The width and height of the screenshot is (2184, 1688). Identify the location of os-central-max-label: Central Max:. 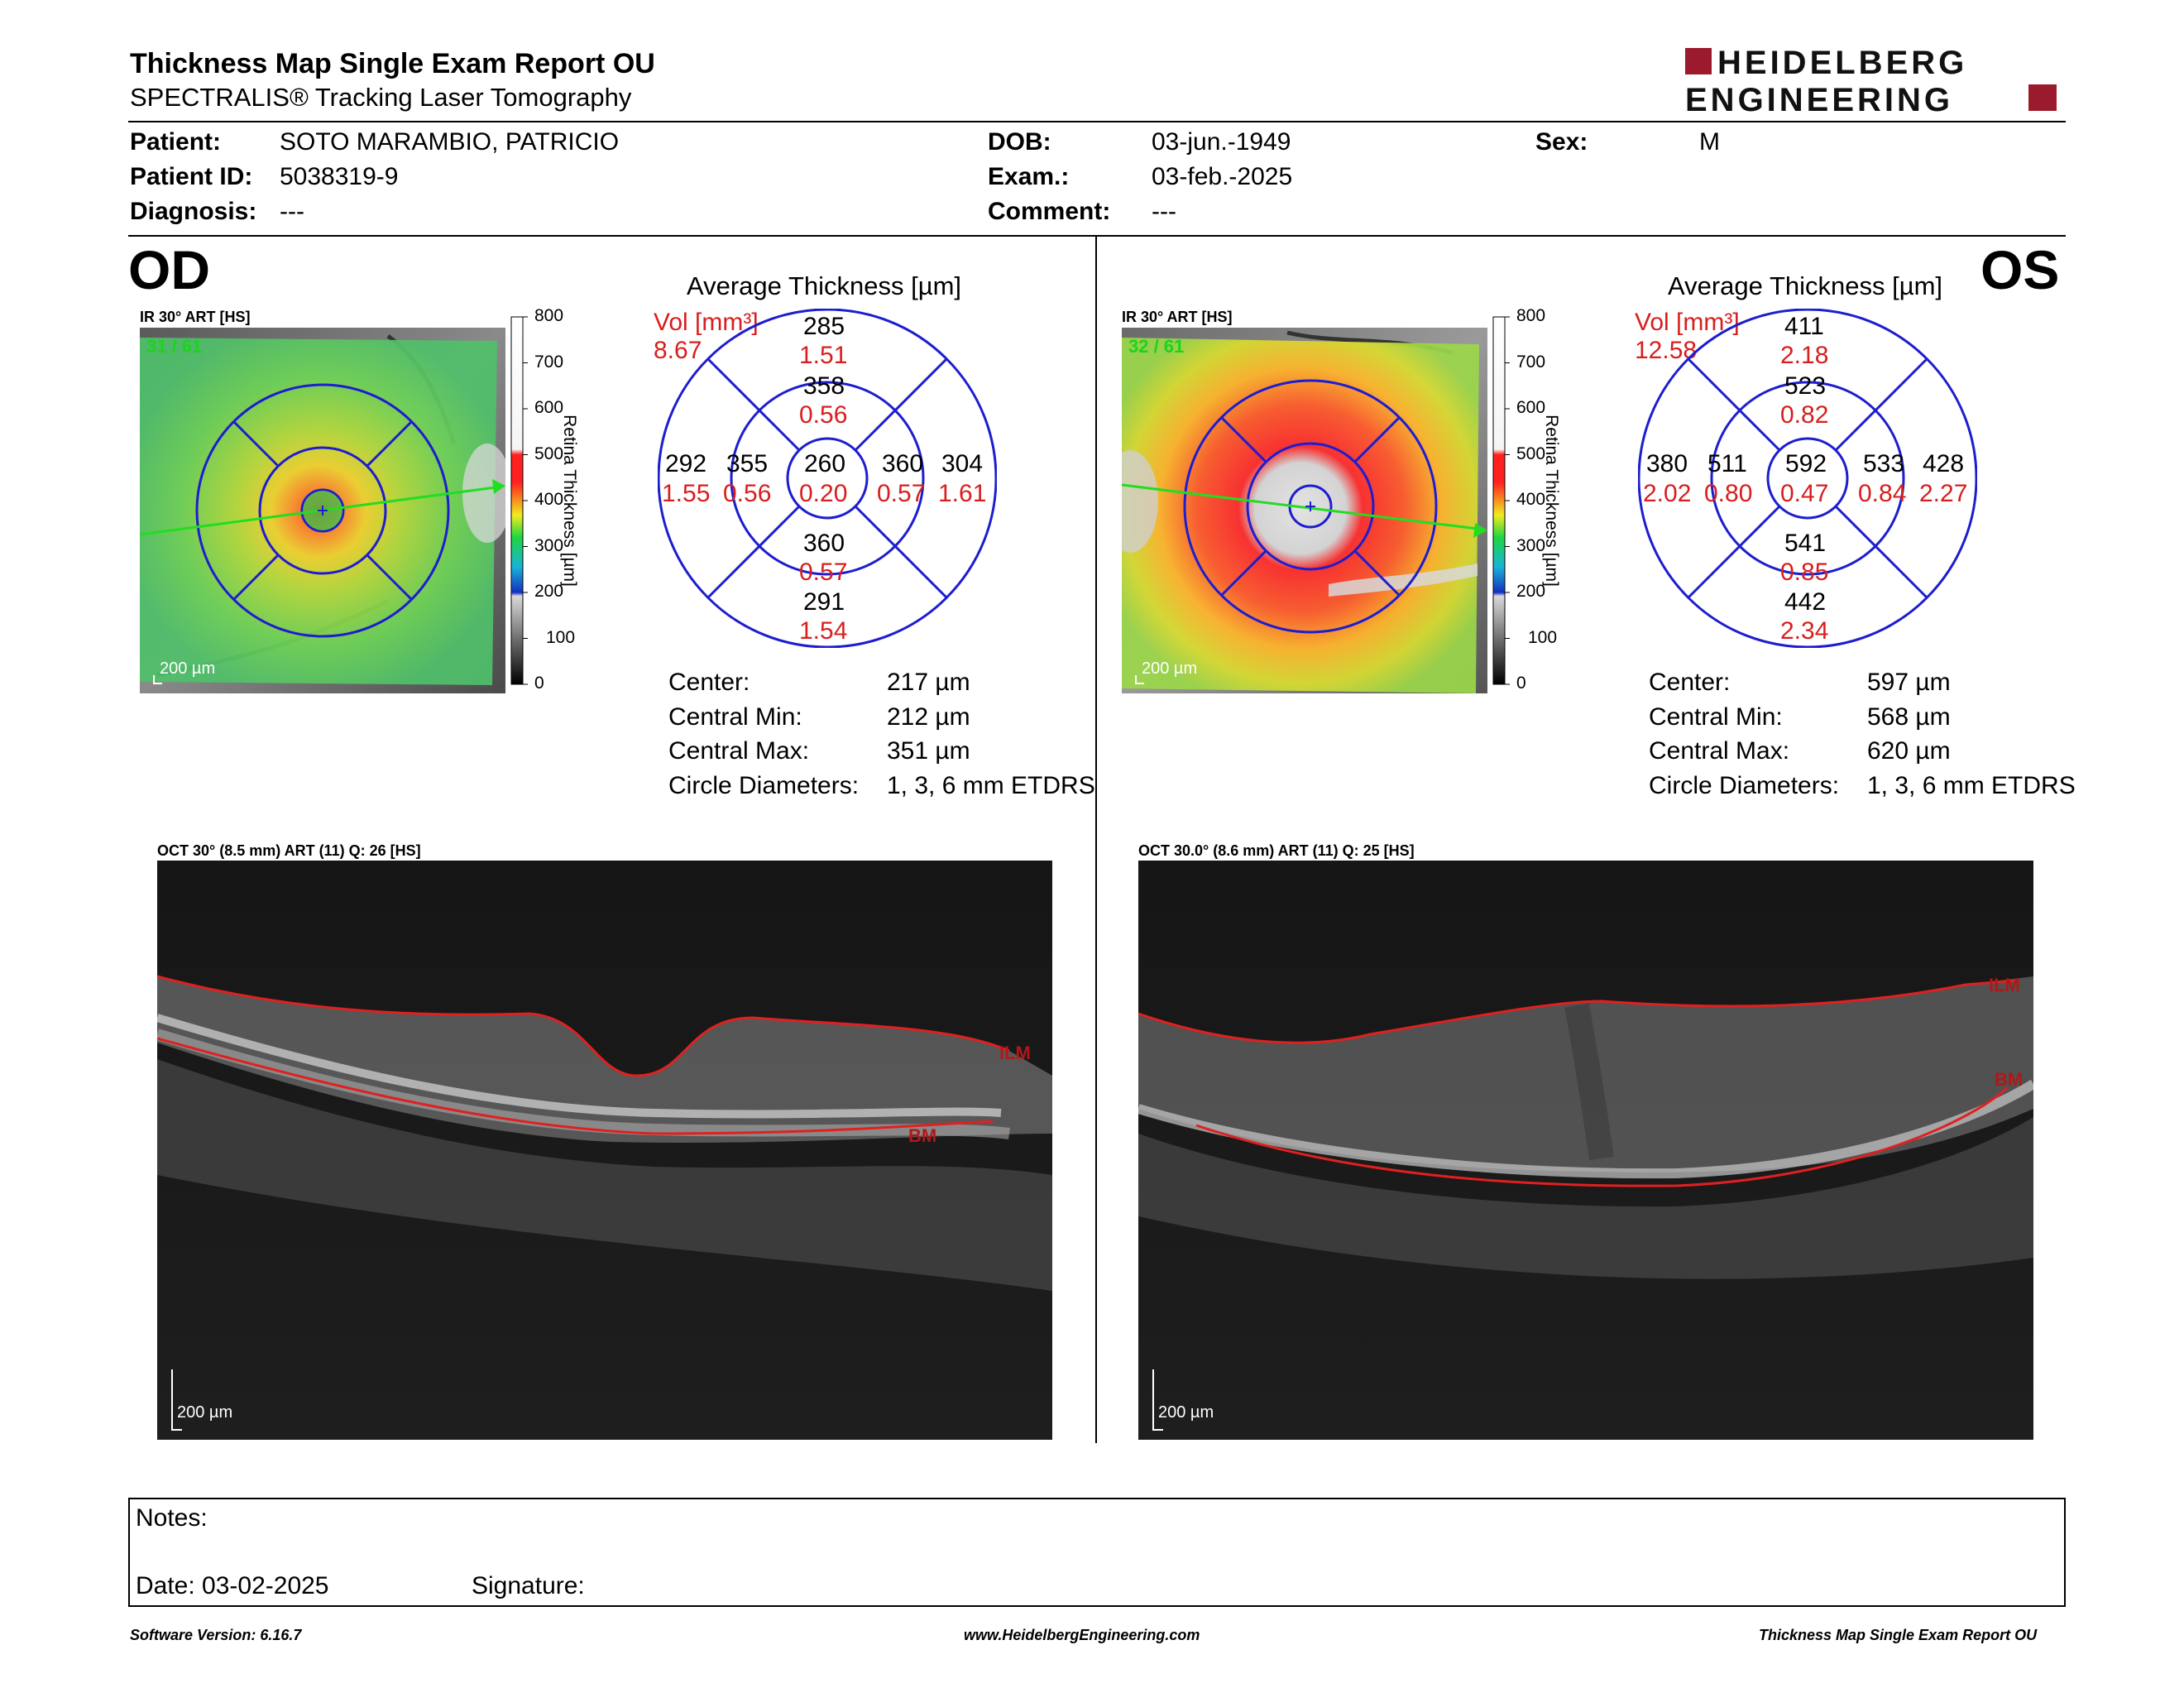
(1719, 751).